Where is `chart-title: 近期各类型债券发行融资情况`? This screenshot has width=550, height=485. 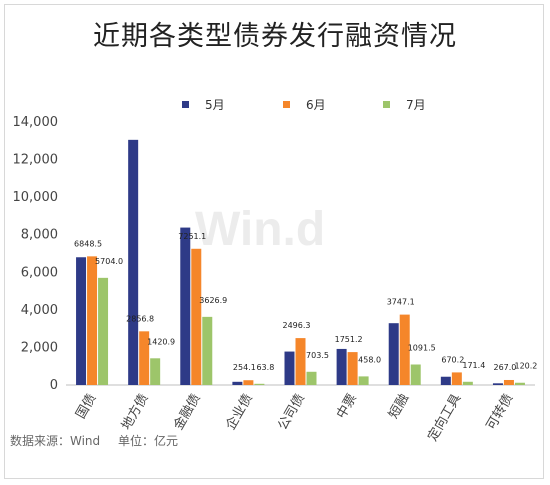 chart-title: 近期各类型债券发行融资情况 is located at coordinates (275, 36).